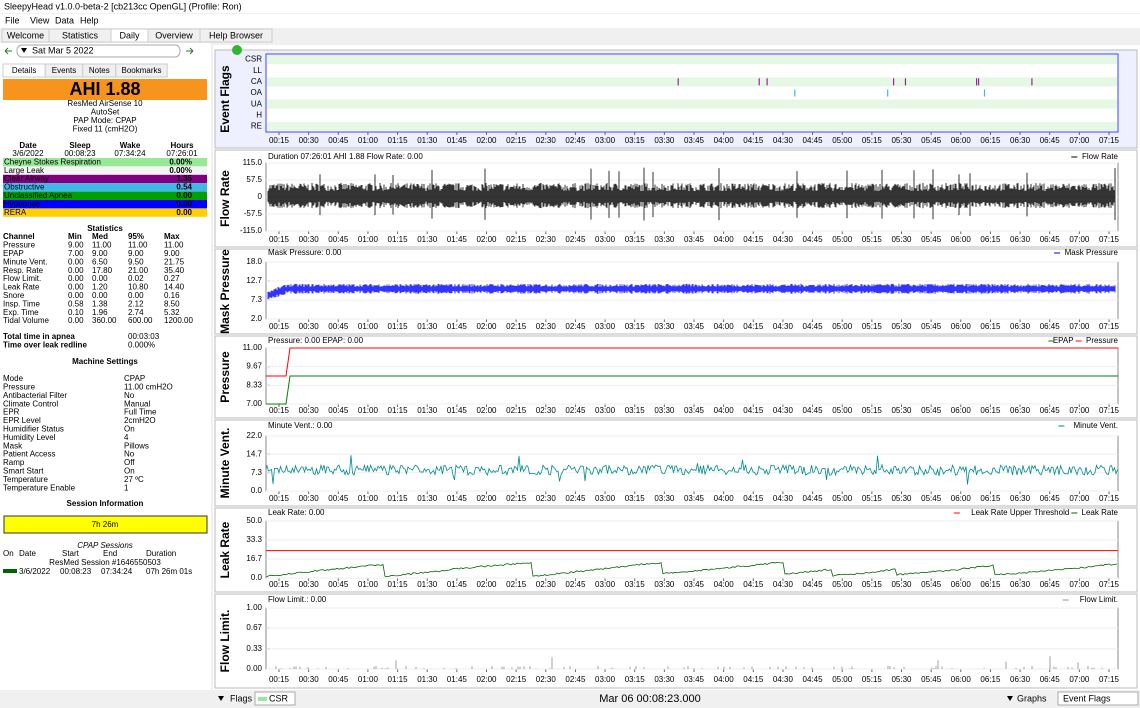 This screenshot has height=708, width=1140. Describe the element at coordinates (117, 571) in the screenshot. I see `session-cell: 07:34:24` at that location.